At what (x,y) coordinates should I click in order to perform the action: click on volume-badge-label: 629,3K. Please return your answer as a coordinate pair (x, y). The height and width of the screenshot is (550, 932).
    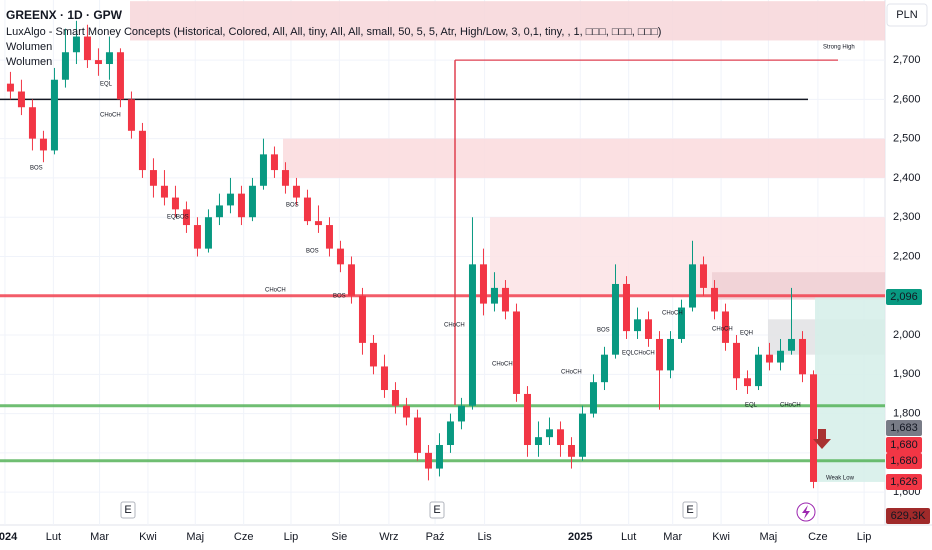
    Looking at the image, I should click on (909, 516).